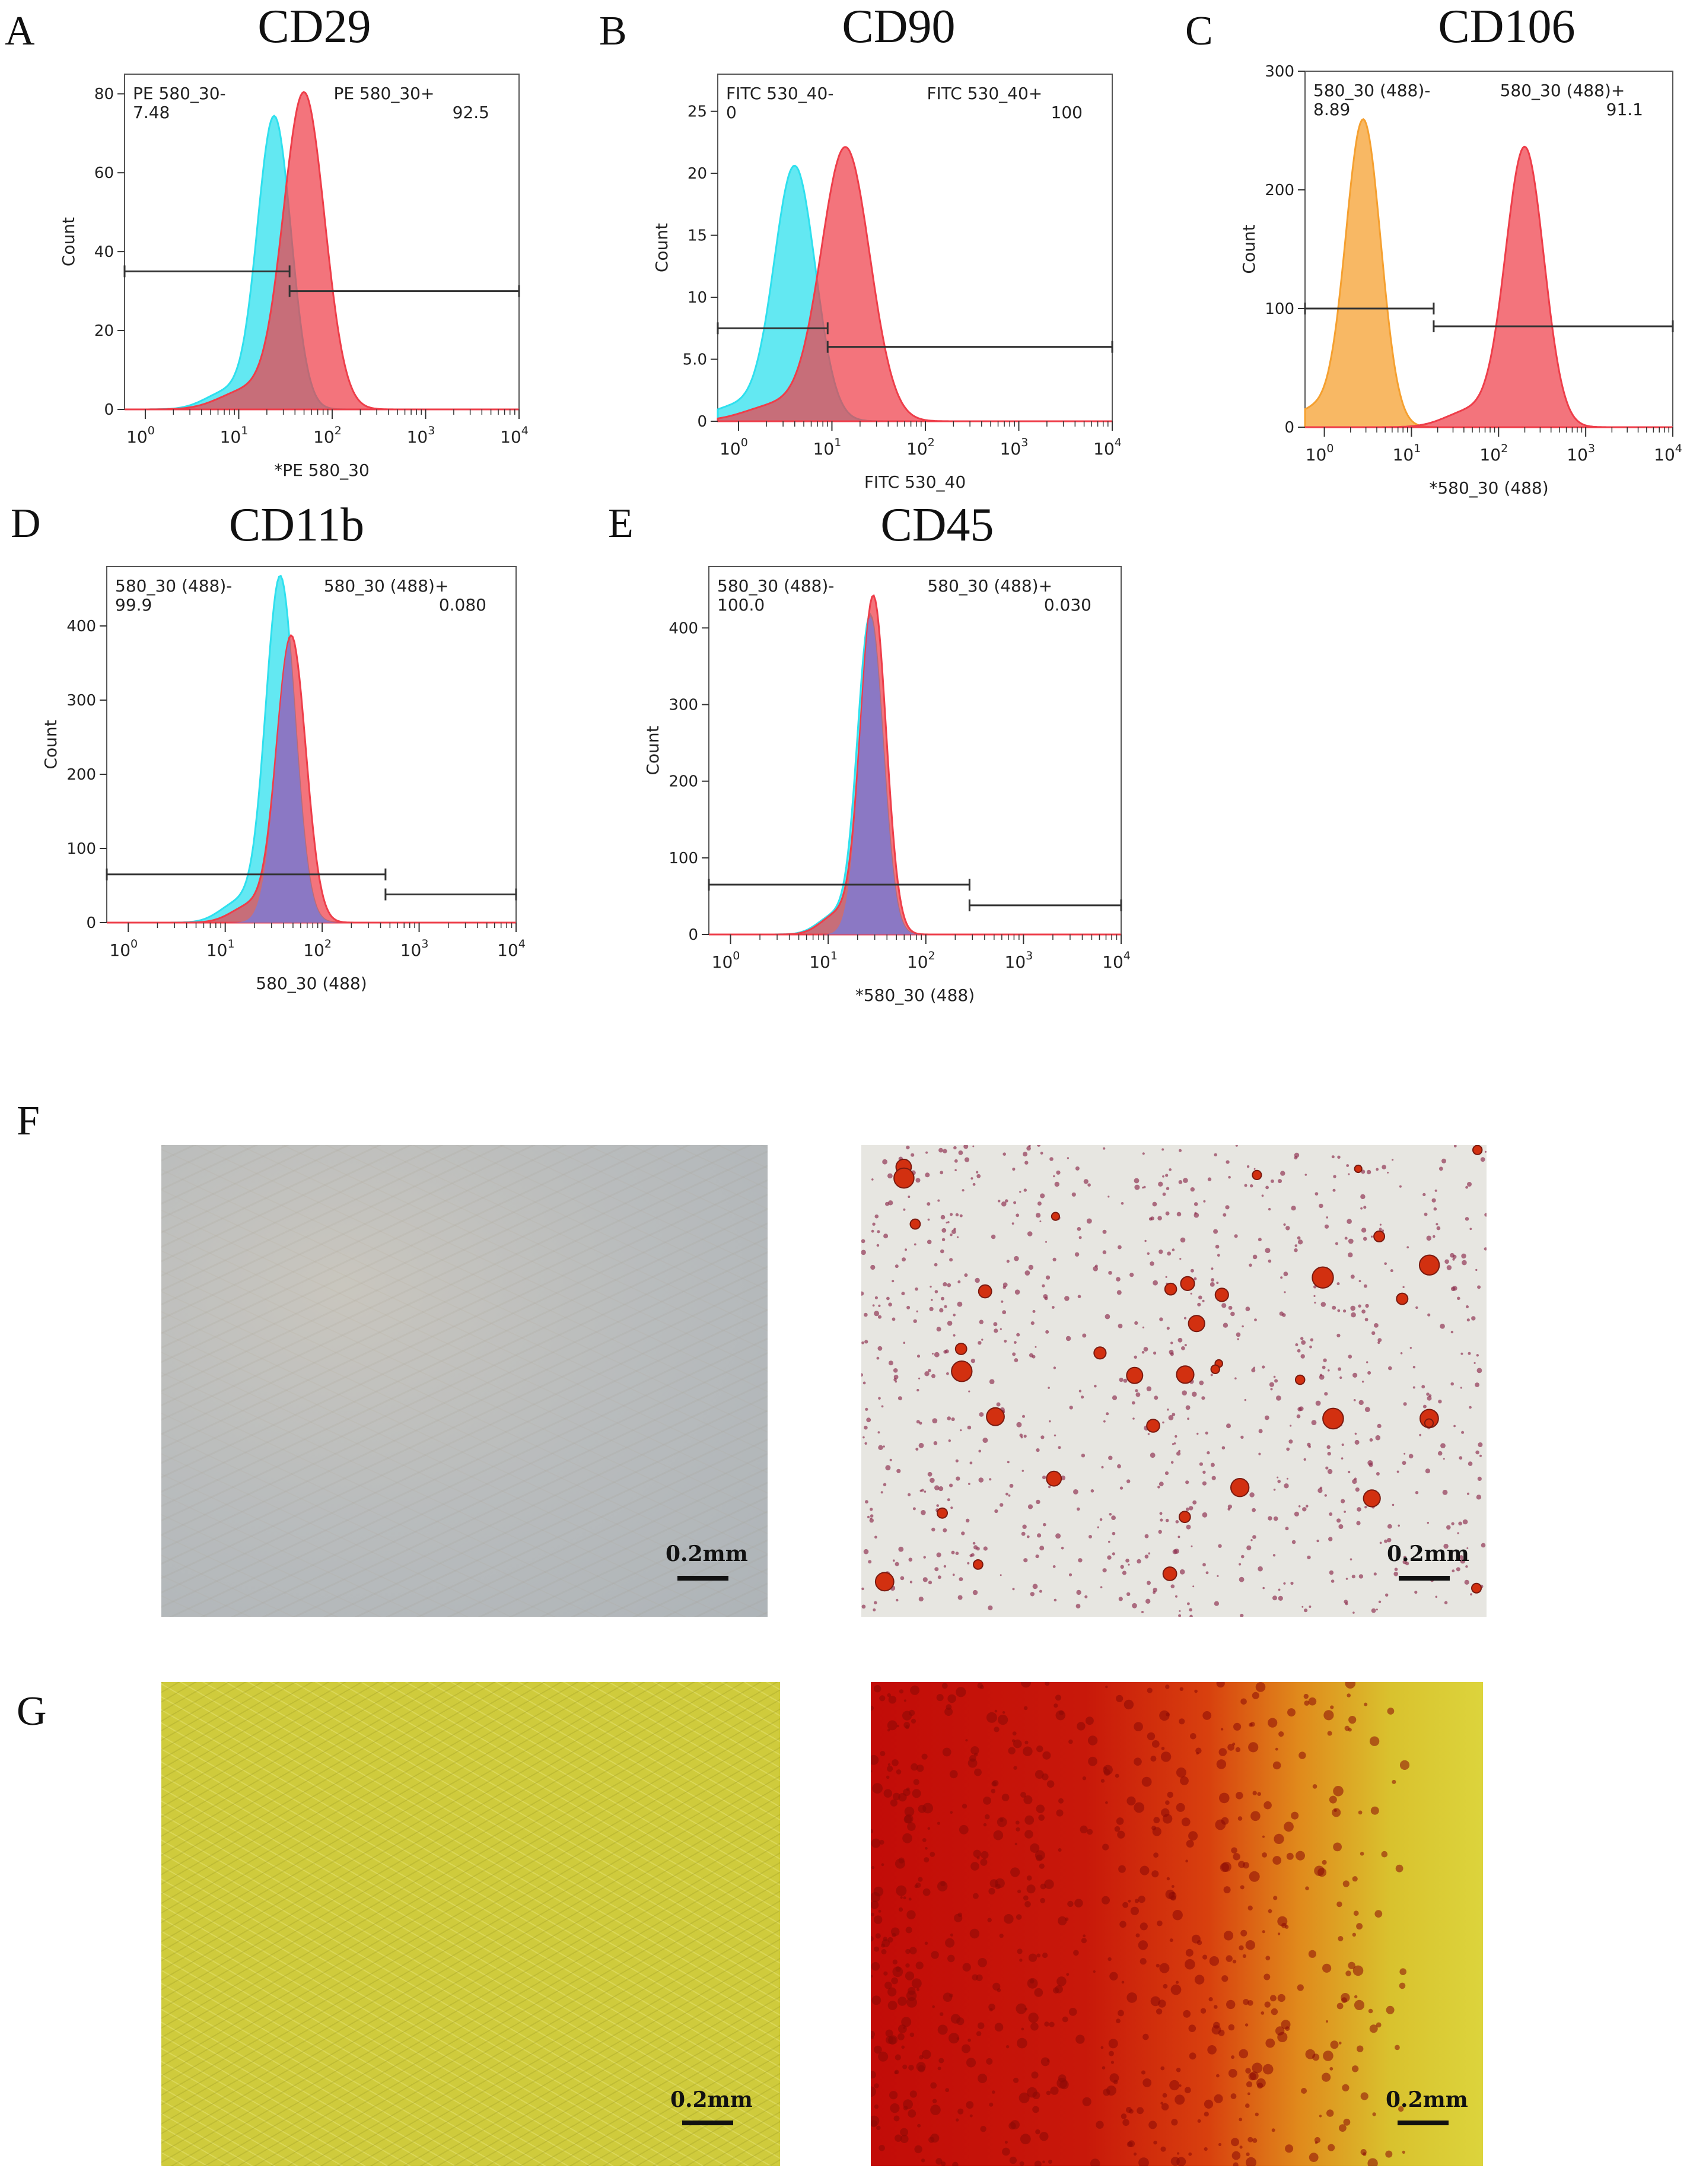 This screenshot has height=2184, width=1690. What do you see at coordinates (1488, 488) in the screenshot?
I see `x-axis-label: *580_30 (488)` at bounding box center [1488, 488].